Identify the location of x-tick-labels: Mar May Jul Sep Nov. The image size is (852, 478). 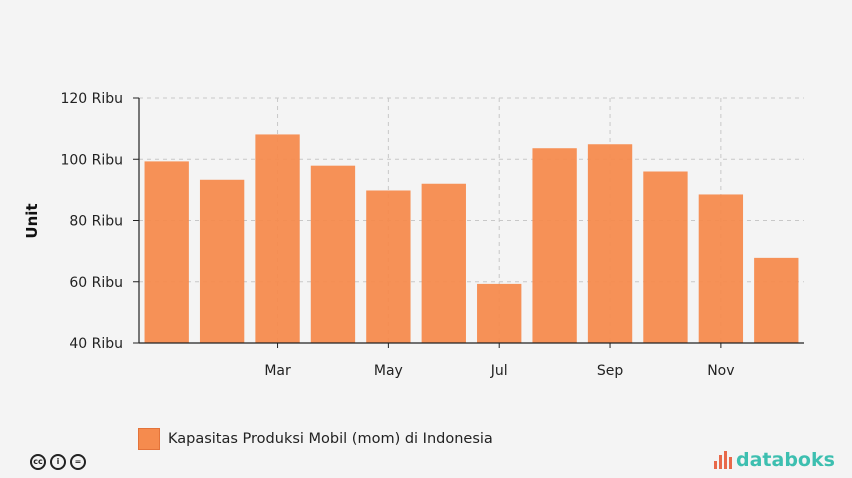
(499, 371).